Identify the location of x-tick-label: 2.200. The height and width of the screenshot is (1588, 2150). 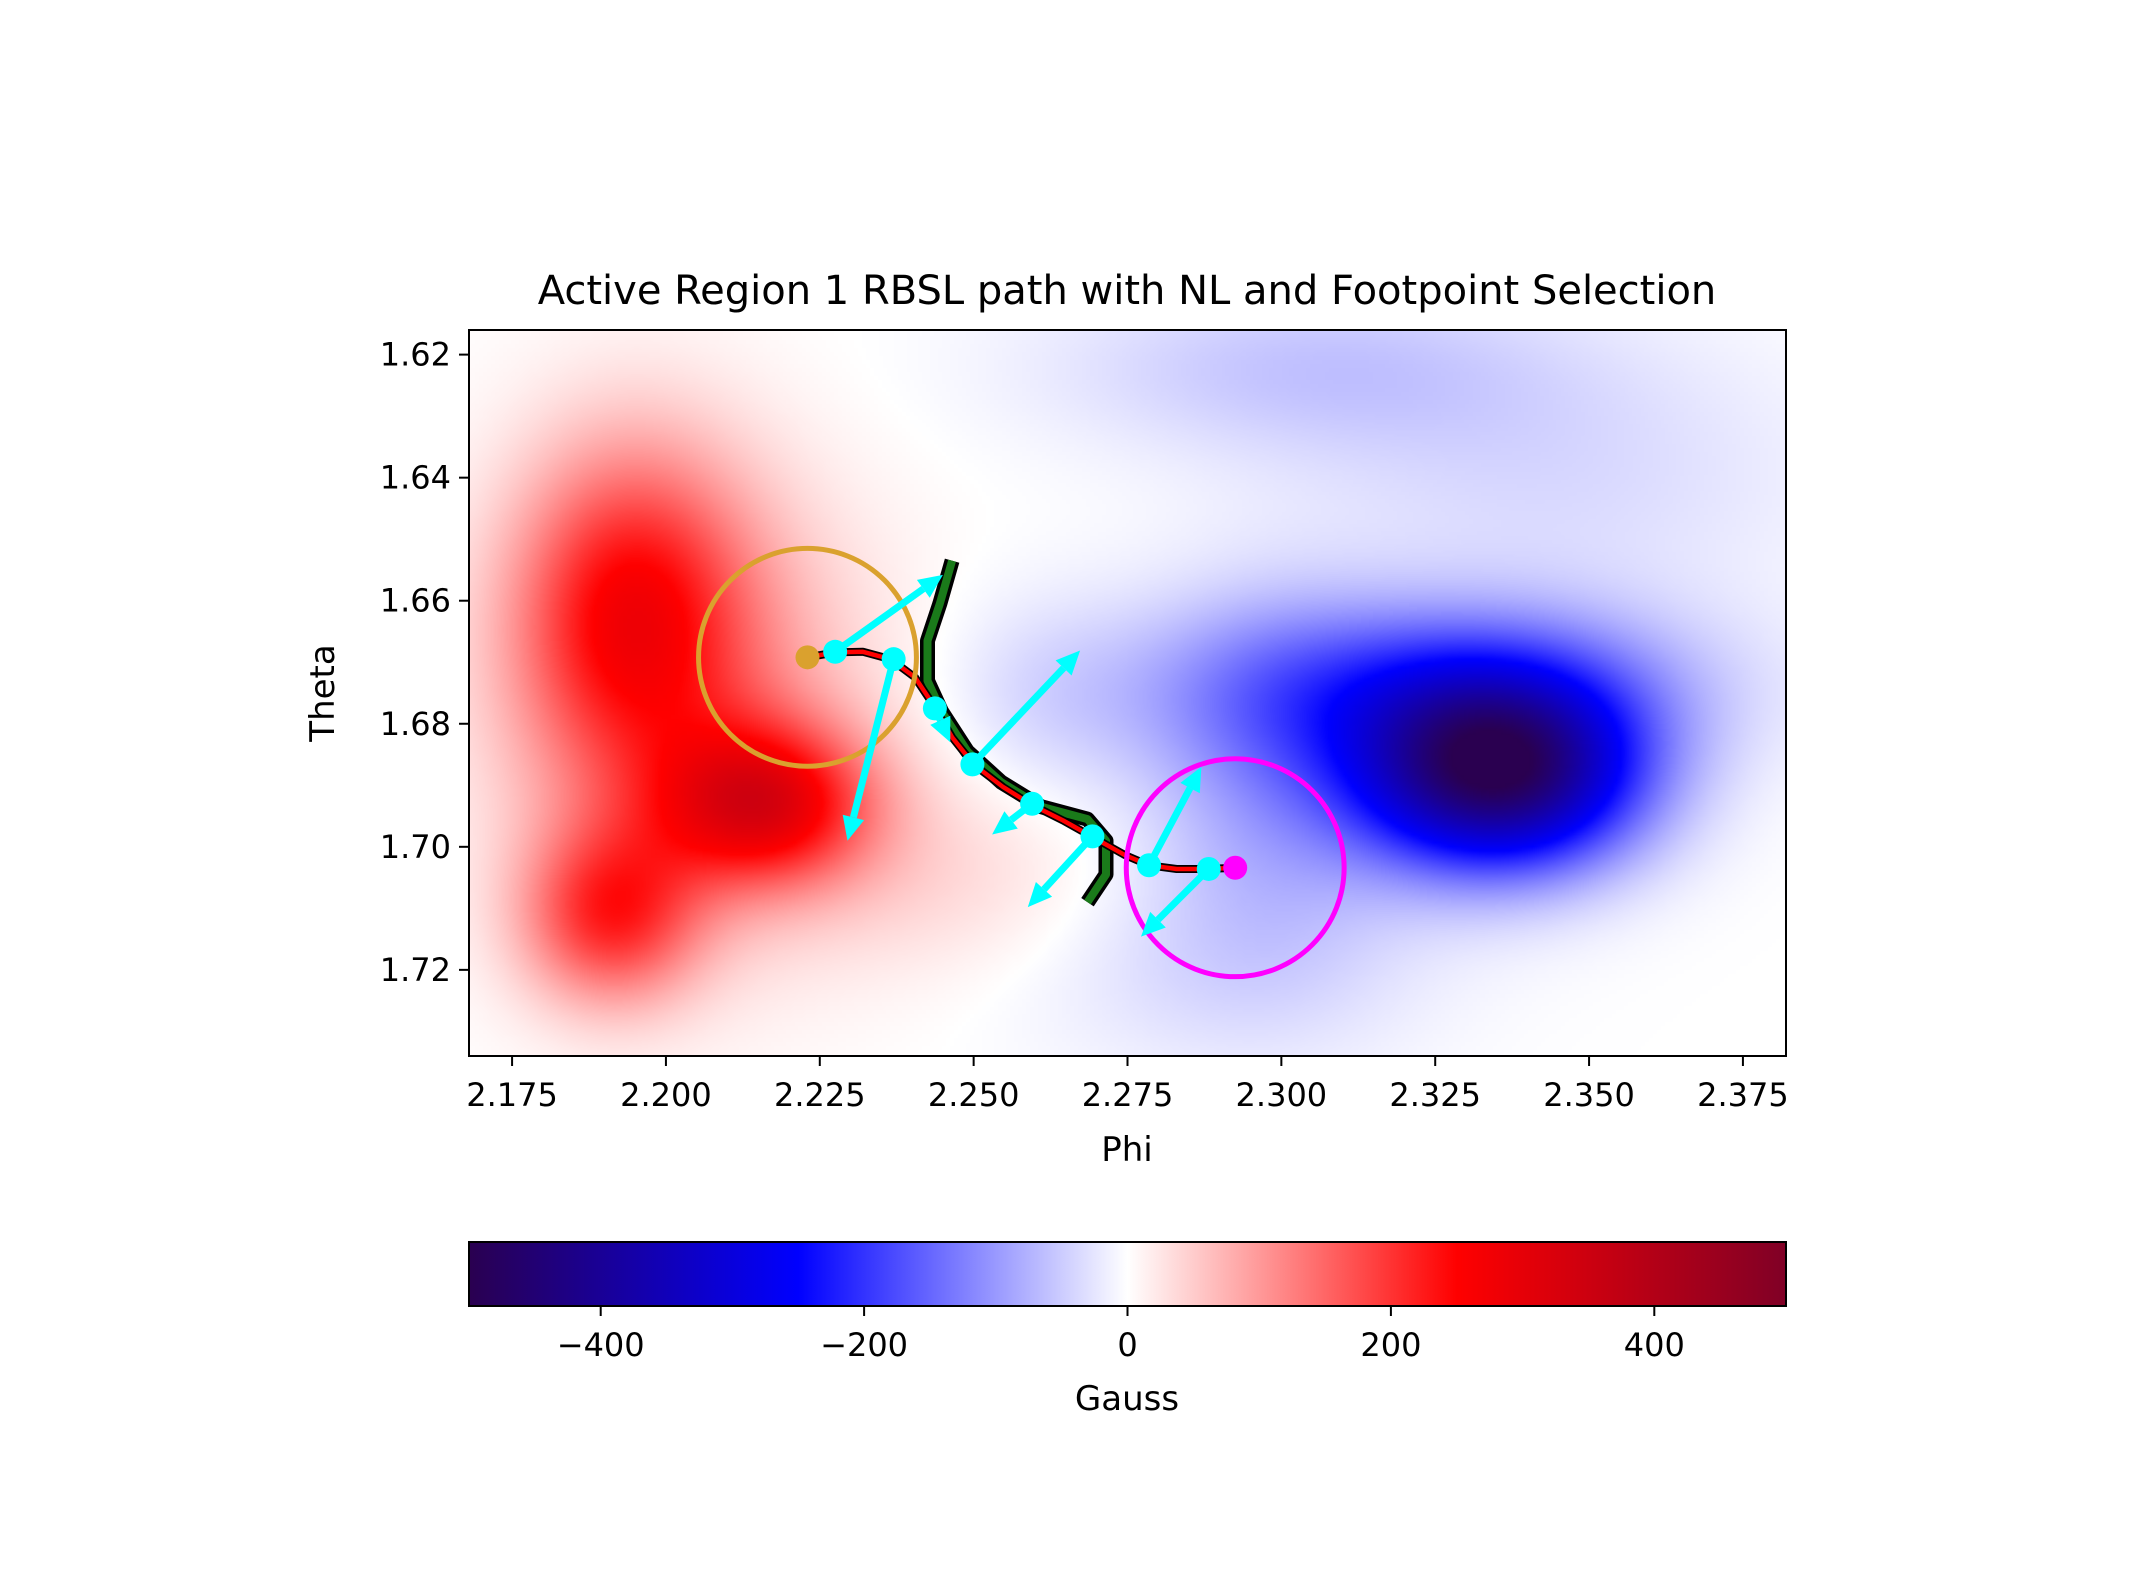
(666, 1095).